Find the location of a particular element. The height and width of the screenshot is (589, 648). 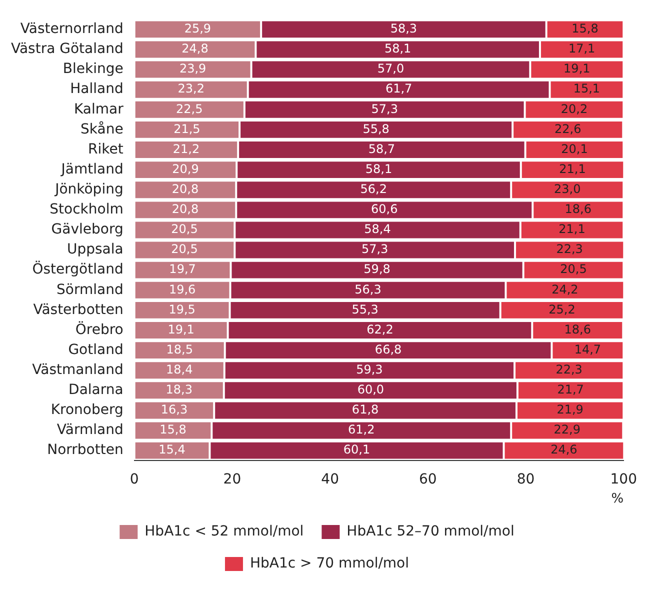

data-label: 58,7 is located at coordinates (382, 149).